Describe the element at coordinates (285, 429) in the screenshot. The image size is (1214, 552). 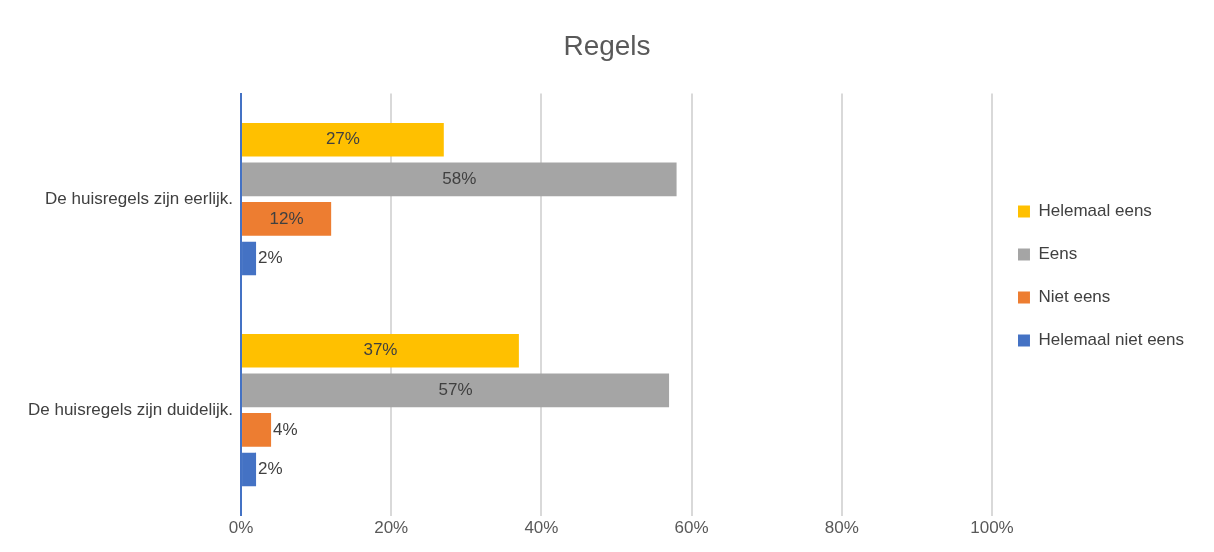
I see `data-label: 4%` at that location.